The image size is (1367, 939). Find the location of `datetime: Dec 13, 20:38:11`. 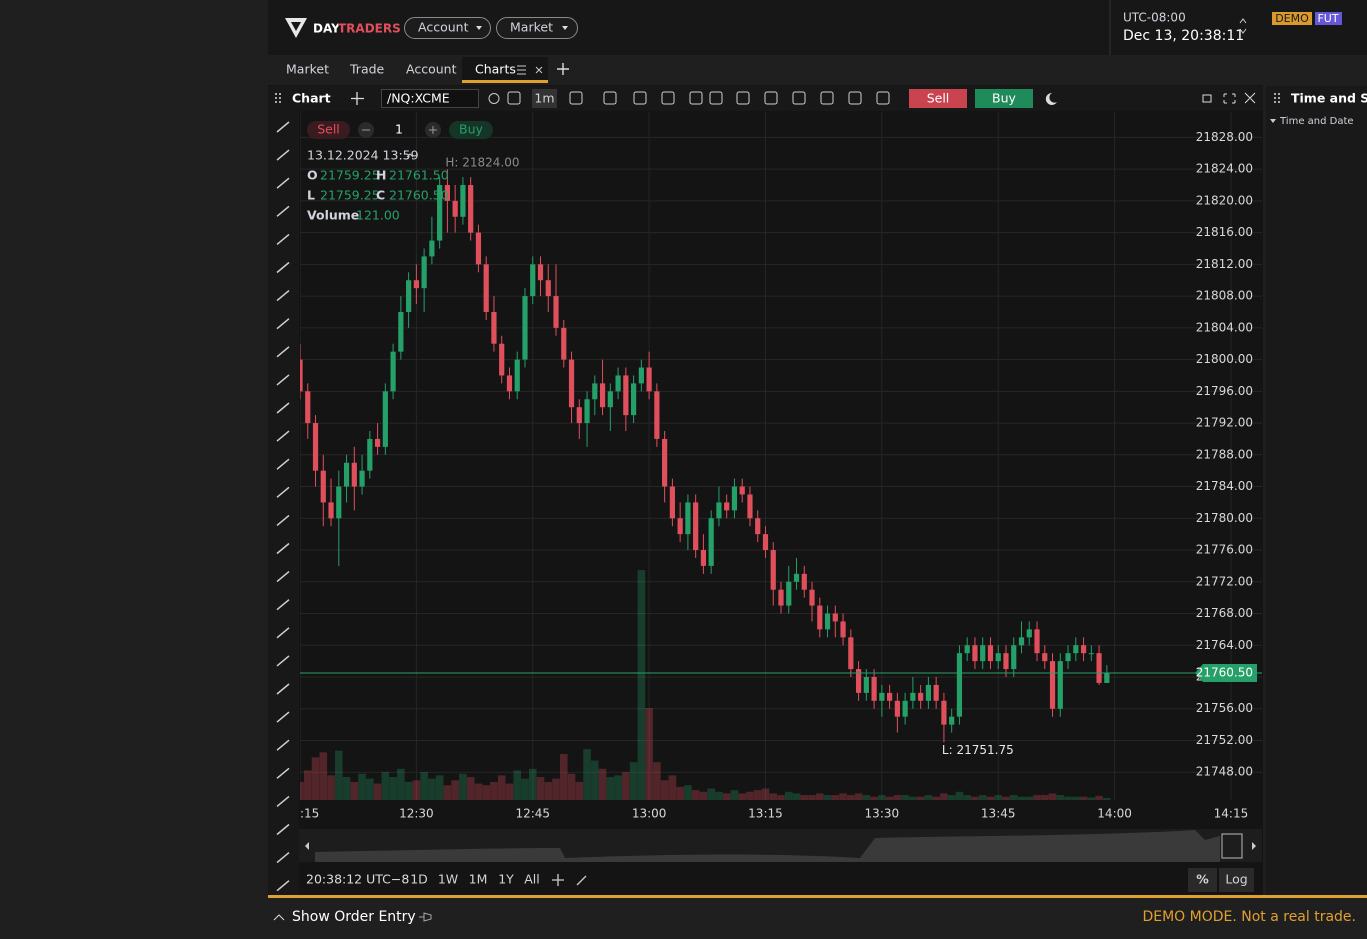

datetime: Dec 13, 20:38:11 is located at coordinates (1183, 36).